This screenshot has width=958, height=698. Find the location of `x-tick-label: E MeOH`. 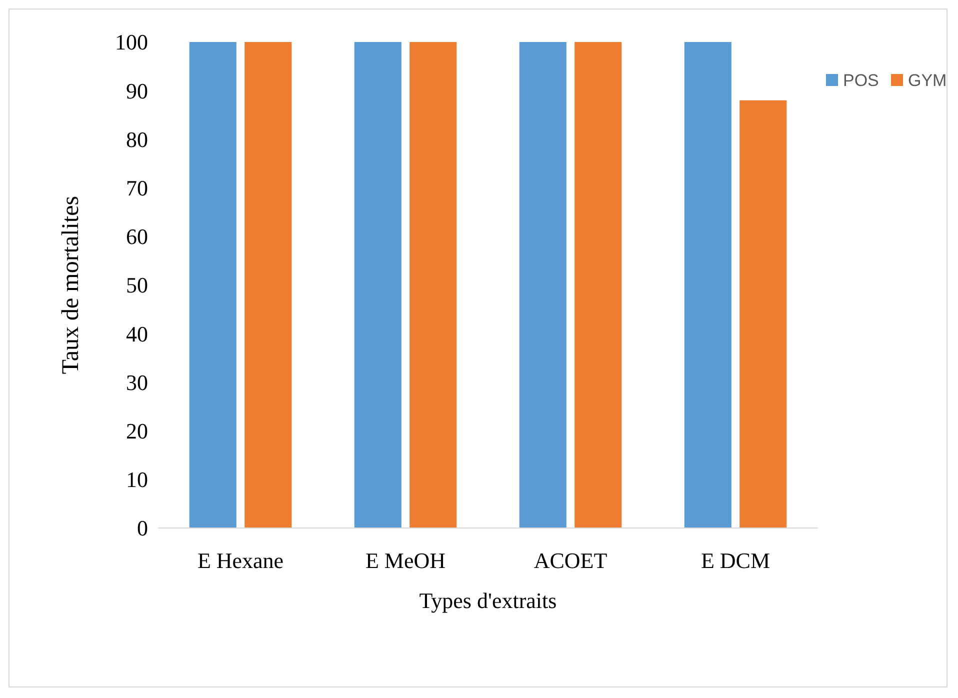

x-tick-label: E MeOH is located at coordinates (405, 560).